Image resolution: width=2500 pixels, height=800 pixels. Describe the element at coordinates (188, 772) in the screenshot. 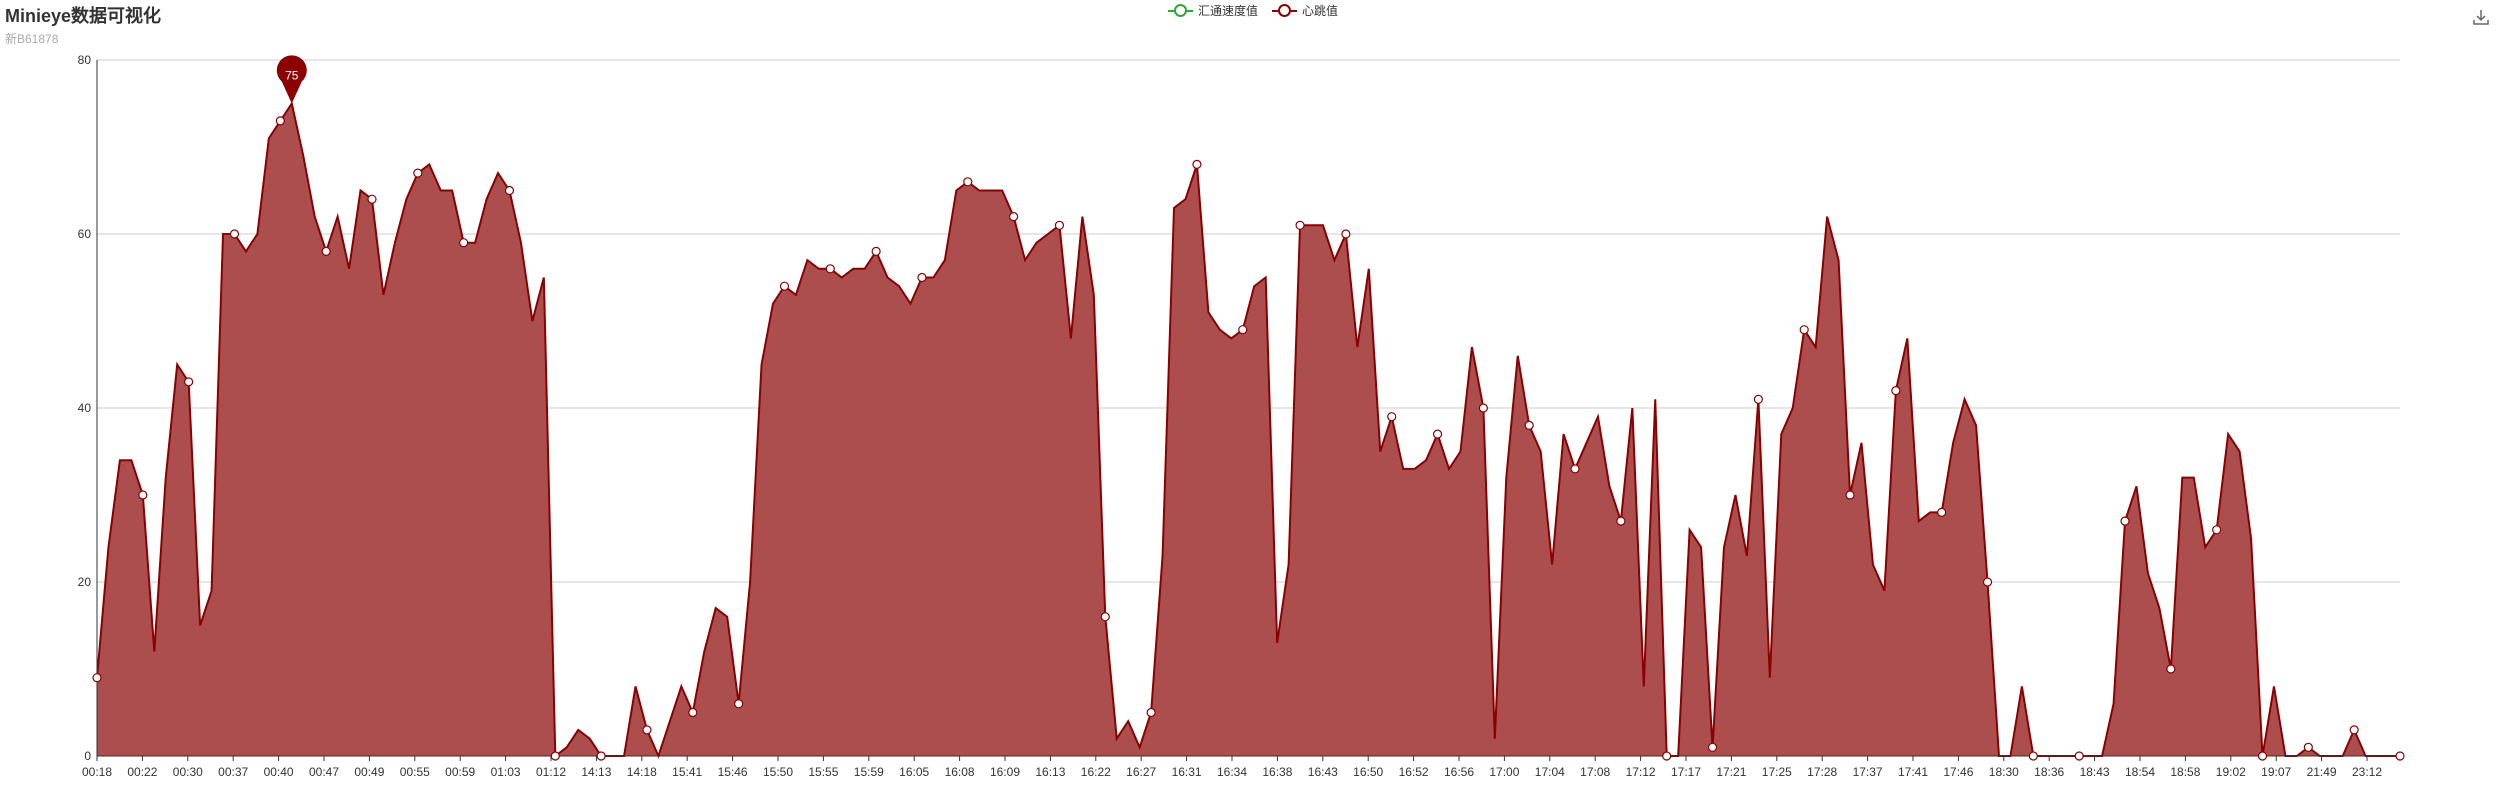

I see `x-tick-label: 00:30` at that location.